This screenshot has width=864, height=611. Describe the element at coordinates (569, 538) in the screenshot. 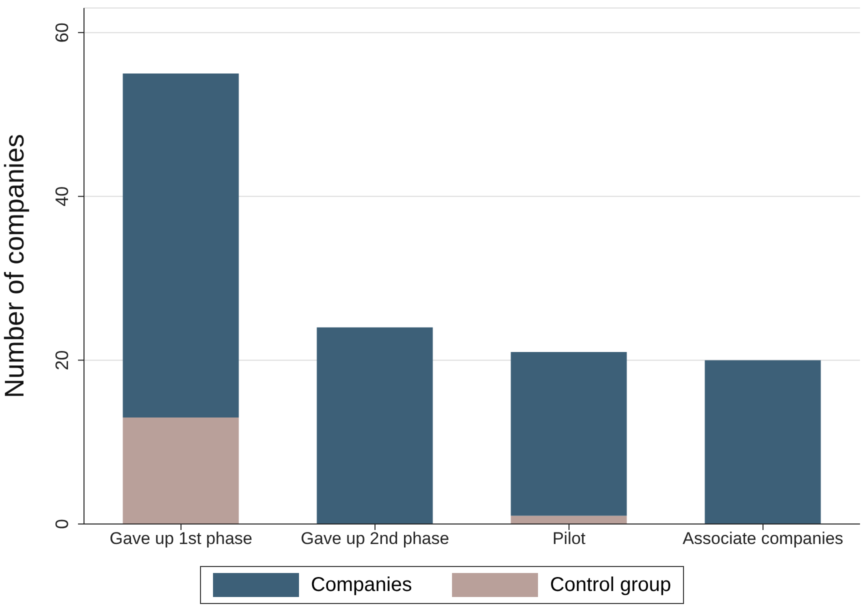

I see `x-tick-label: Pilot` at that location.